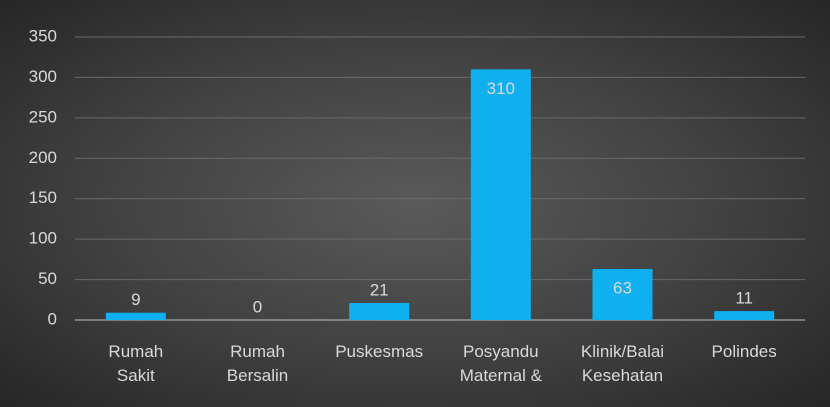 This screenshot has width=830, height=407. Describe the element at coordinates (43, 116) in the screenshot. I see `y-tick-label: 250` at that location.